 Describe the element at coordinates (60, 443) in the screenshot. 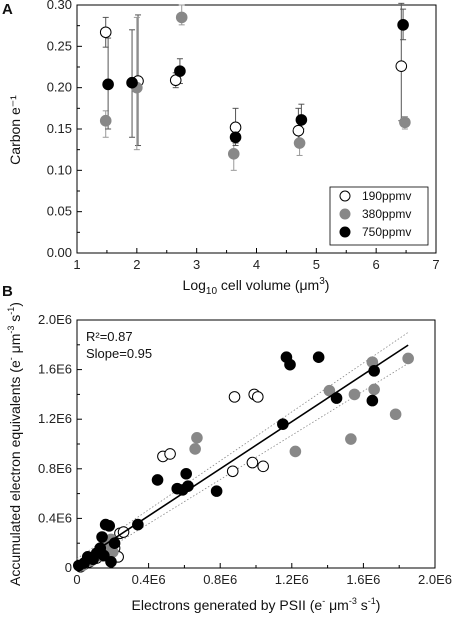

I see `panel-b-y-ticks: 0 0.4E6 0.8E6 1.2E6 1.6E6 2.0E6` at that location.